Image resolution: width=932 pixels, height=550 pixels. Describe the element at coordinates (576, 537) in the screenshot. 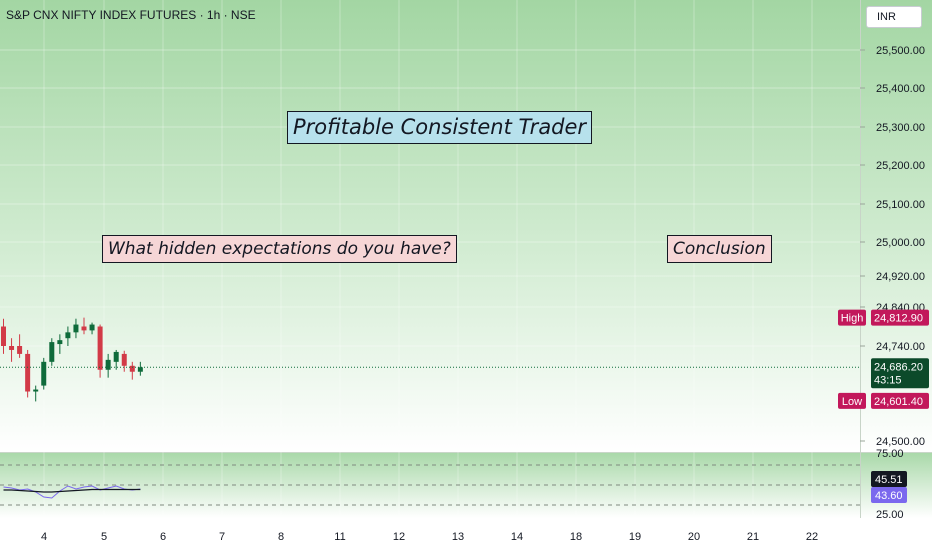

I see `time-tick-label: 18` at that location.